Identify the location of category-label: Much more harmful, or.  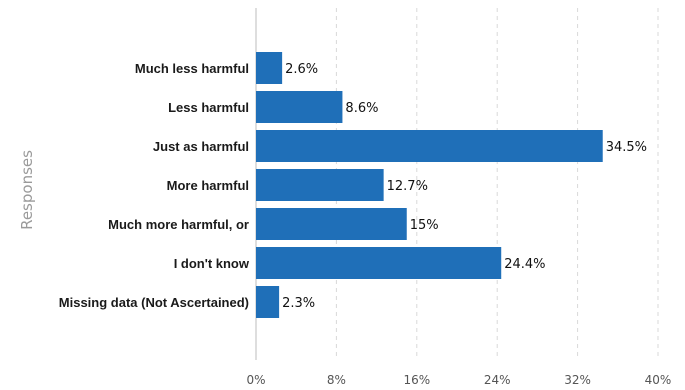
(178, 224).